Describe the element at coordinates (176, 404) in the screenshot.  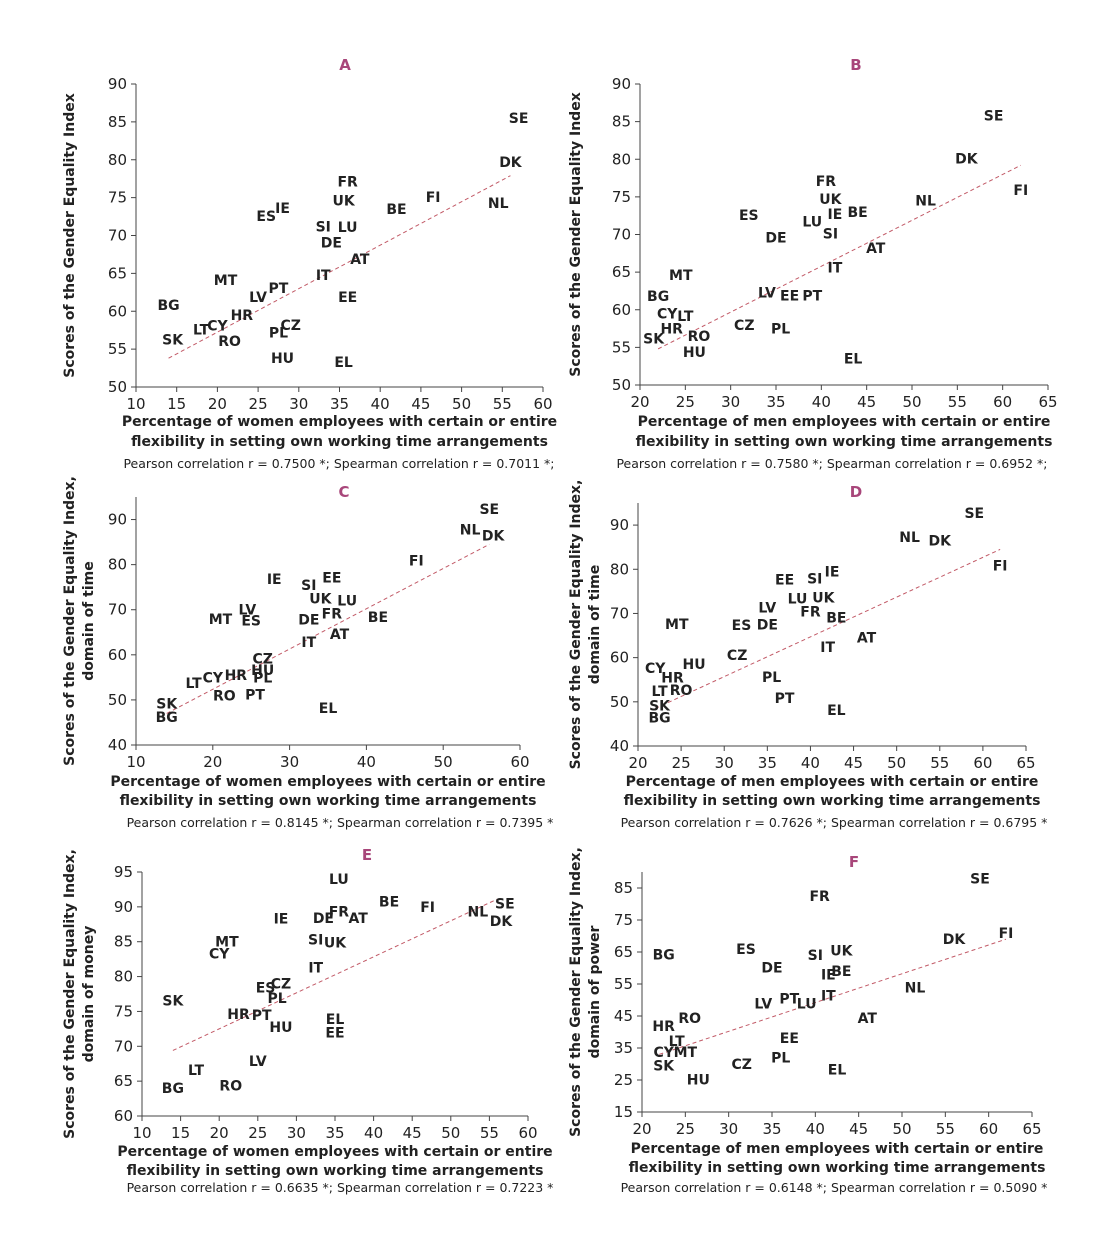
I see `x-tick-label: 15` at that location.